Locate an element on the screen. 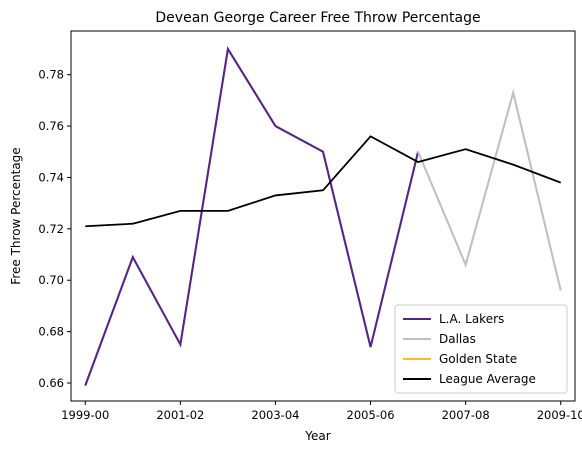 The image size is (582, 453). y-tick-label: 0.70 is located at coordinates (51, 280).